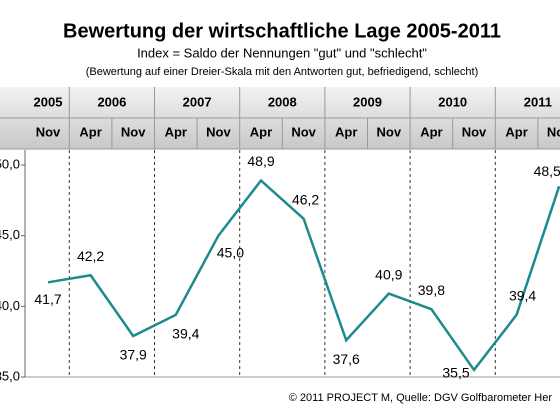  I want to click on year-label: 2010, so click(452, 101).